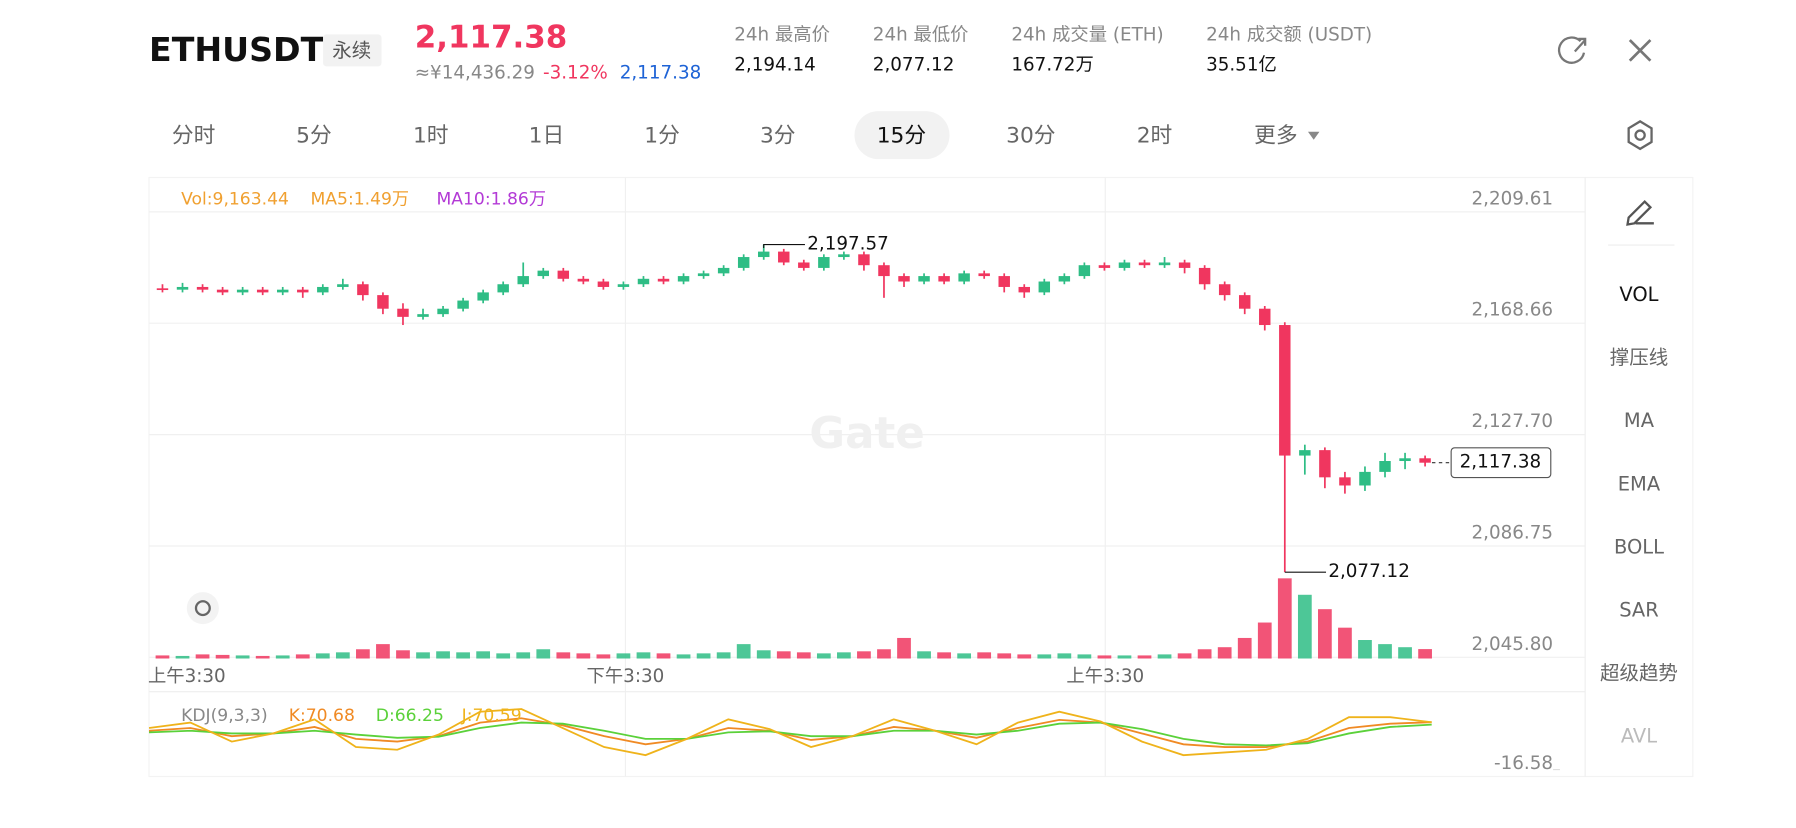  Describe the element at coordinates (314, 135) in the screenshot. I see `tab: 5分` at that location.